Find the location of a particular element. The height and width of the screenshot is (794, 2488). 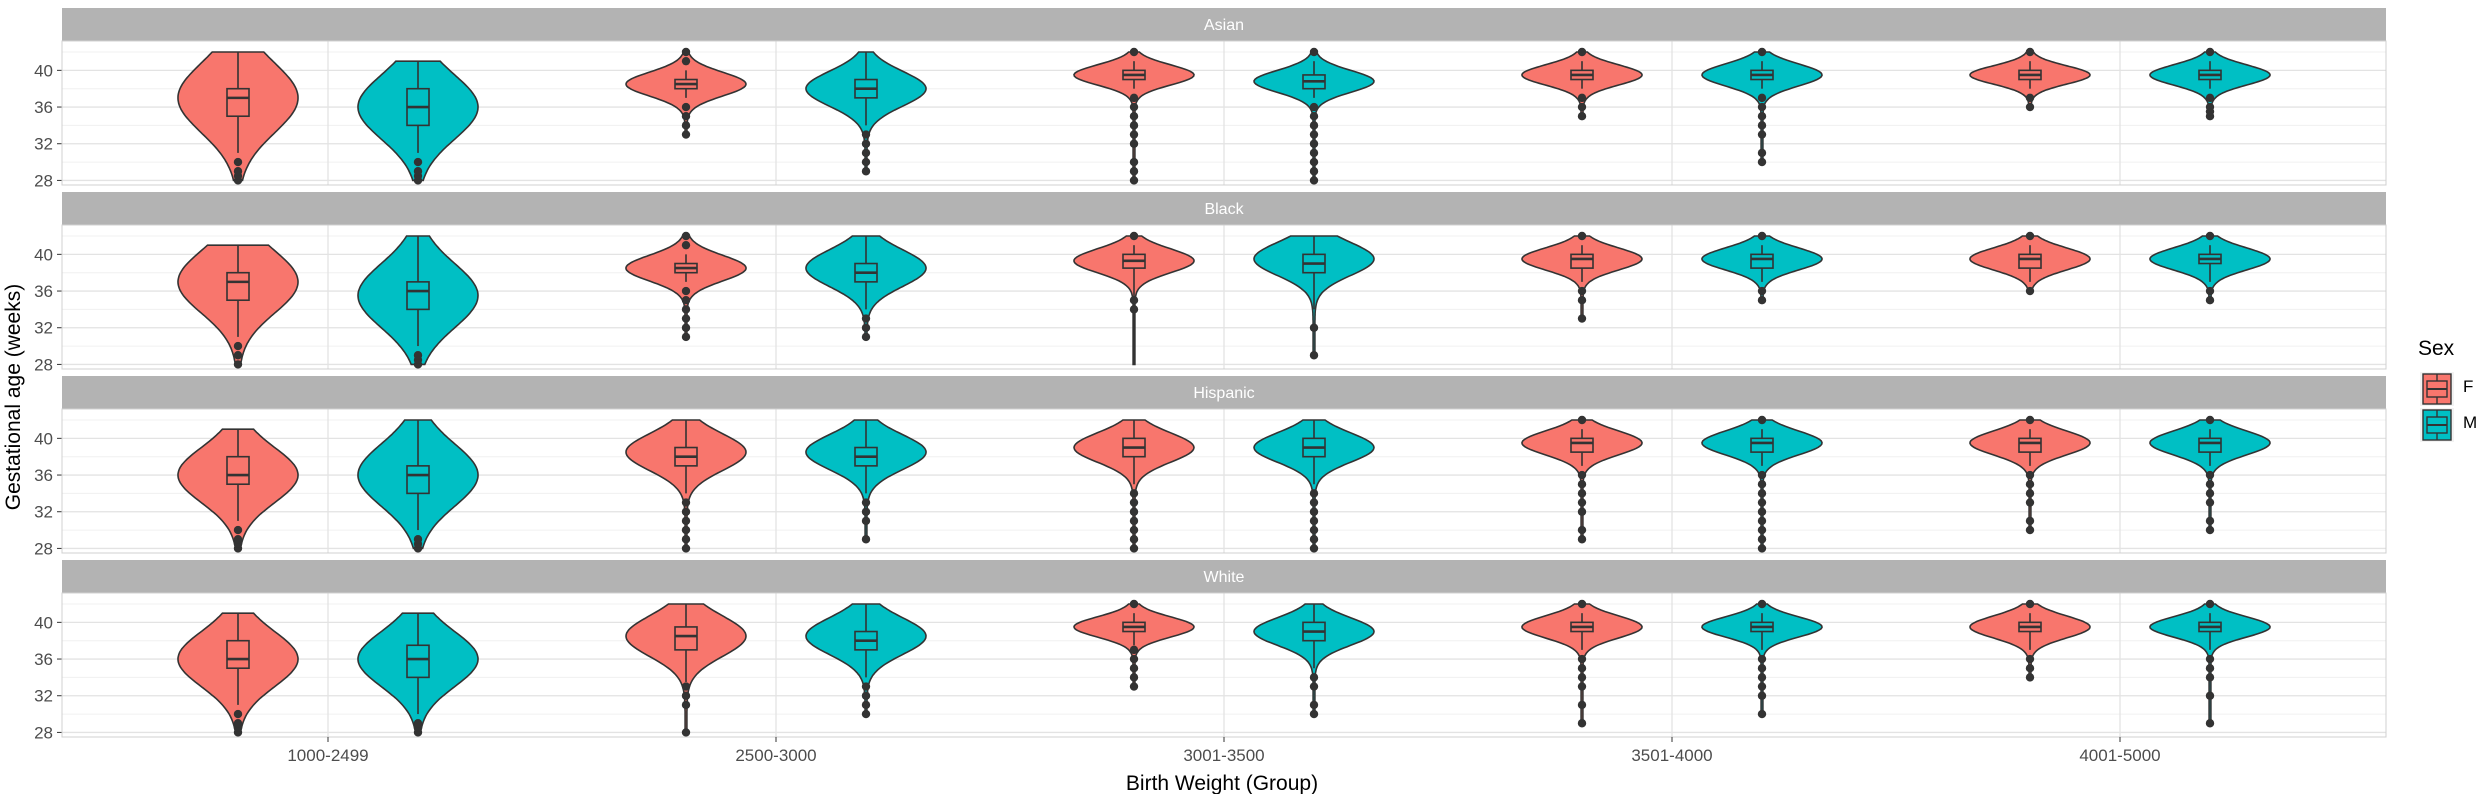

y-tick-label: 32 is located at coordinates (43, 696).